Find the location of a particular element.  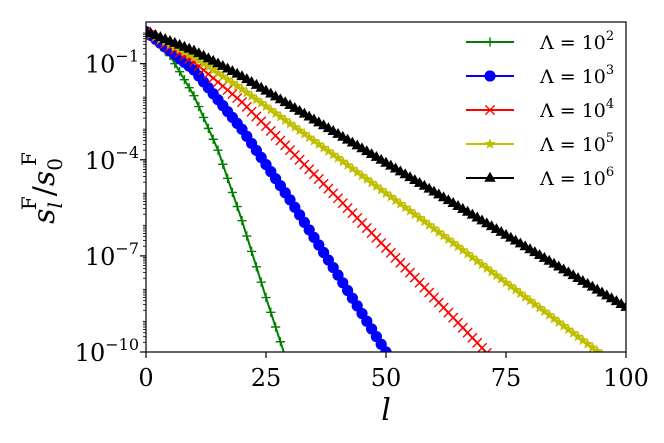

x-tick-label: 25 is located at coordinates (266, 378).